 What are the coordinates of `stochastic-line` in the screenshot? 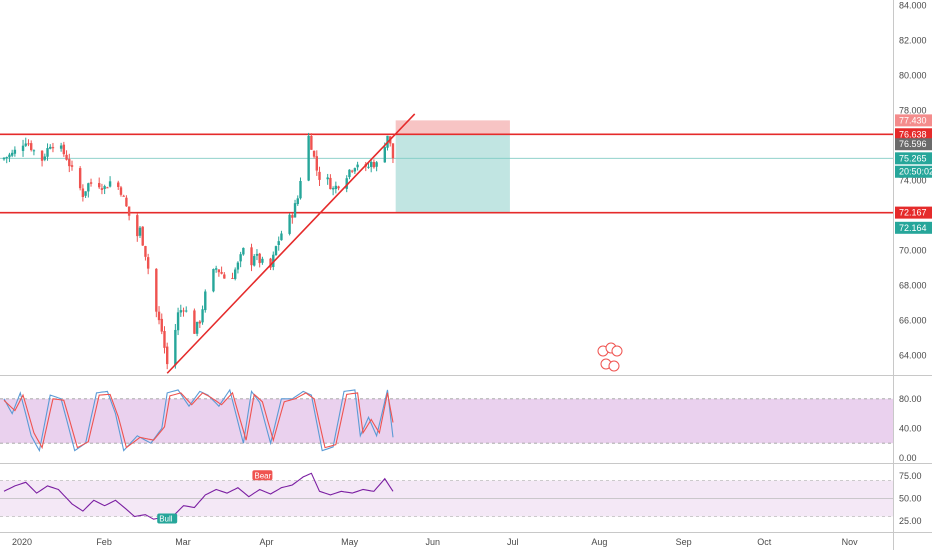 It's located at (198, 420).